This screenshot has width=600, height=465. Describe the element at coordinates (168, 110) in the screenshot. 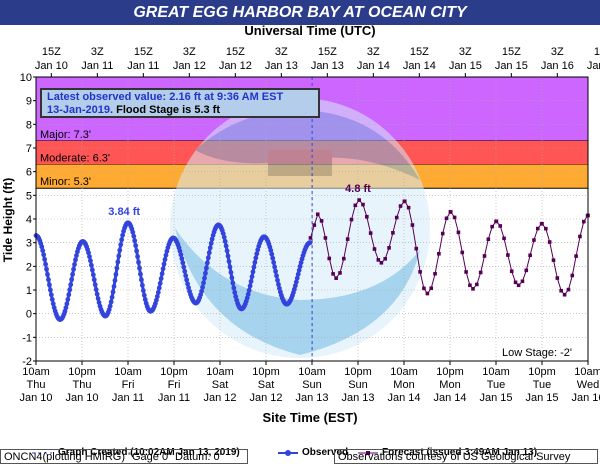

I see `flood-stage-text: Flood Stage is 5.3 ft` at that location.